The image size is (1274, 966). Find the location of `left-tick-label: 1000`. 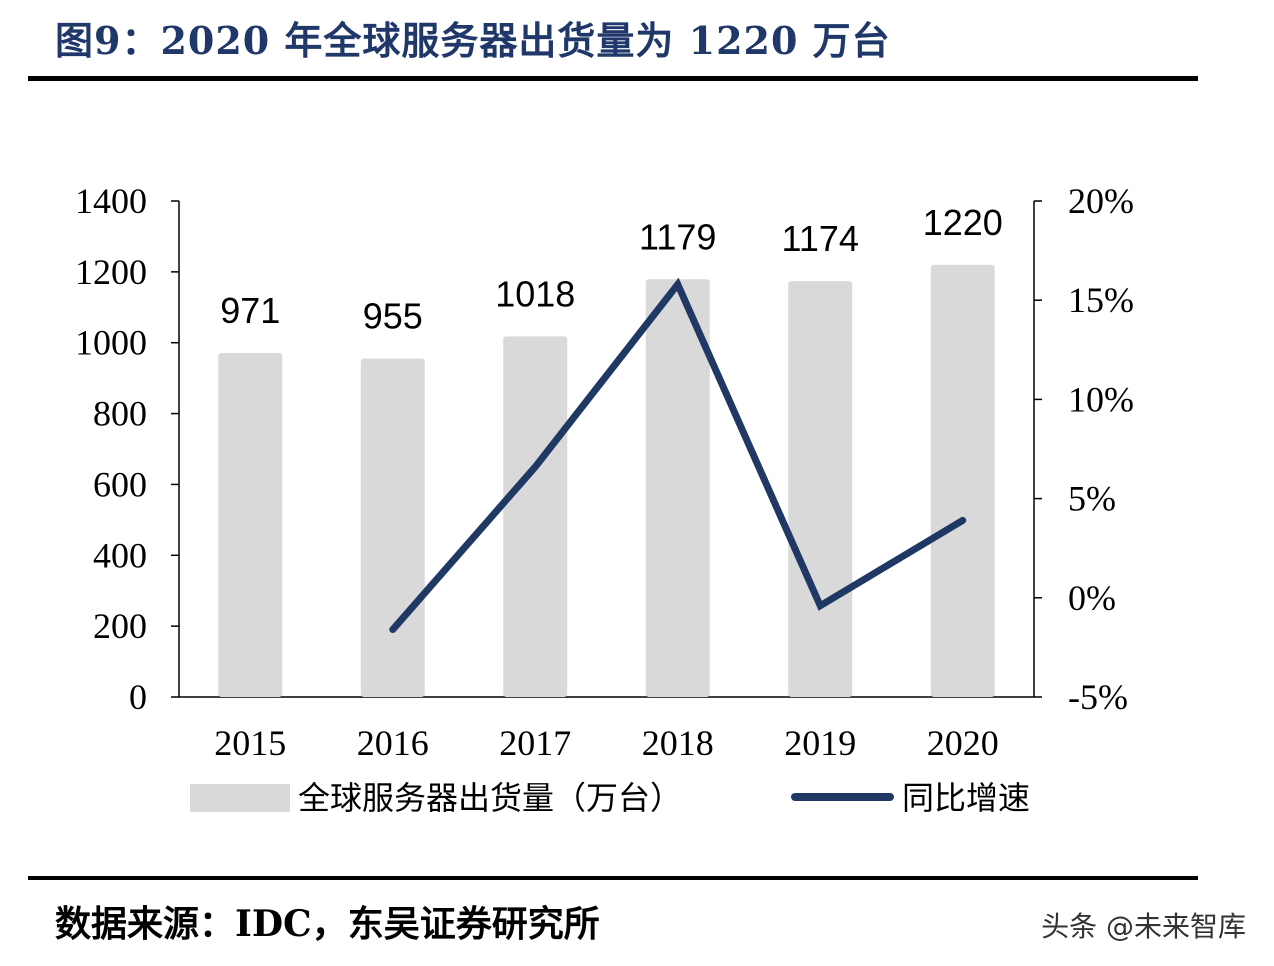

left-tick-label: 1000 is located at coordinates (111, 343).